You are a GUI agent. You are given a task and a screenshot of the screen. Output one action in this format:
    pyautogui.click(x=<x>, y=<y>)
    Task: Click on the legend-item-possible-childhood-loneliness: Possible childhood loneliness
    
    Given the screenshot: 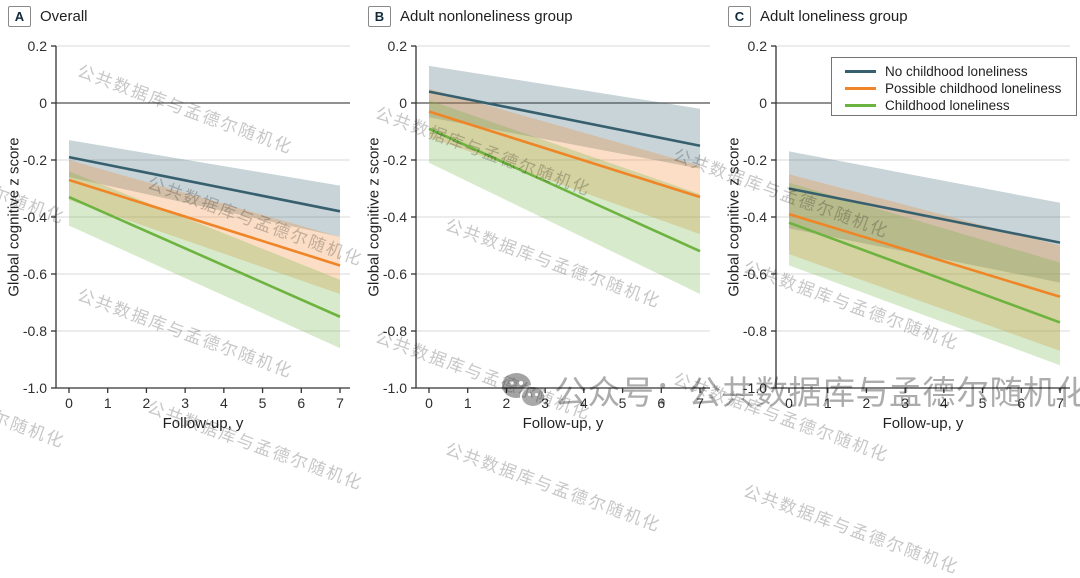 What is the action you would take?
    pyautogui.click(x=960, y=88)
    